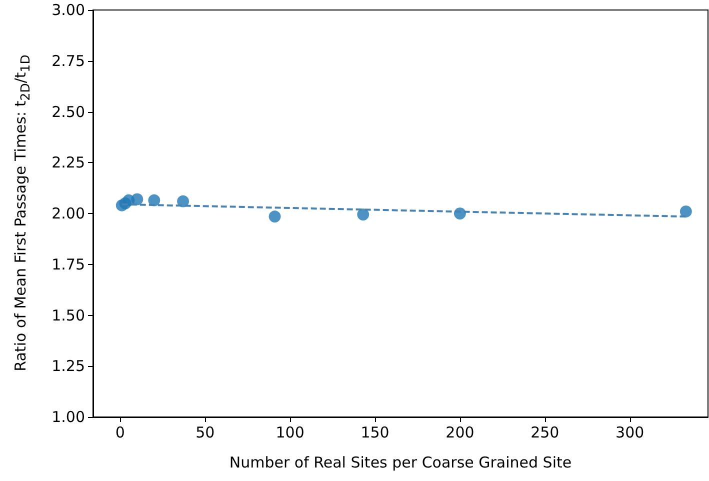 This screenshot has height=481, width=709. Describe the element at coordinates (68, 315) in the screenshot. I see `y-tick-label: 1.50` at that location.